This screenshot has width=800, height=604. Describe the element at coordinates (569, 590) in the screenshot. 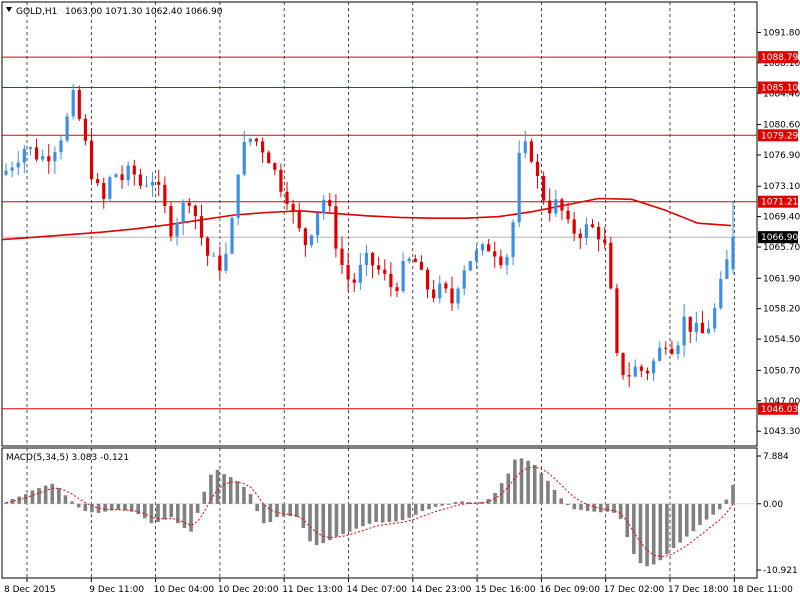

I see `time-label: 16 Dec 09:00` at that location.